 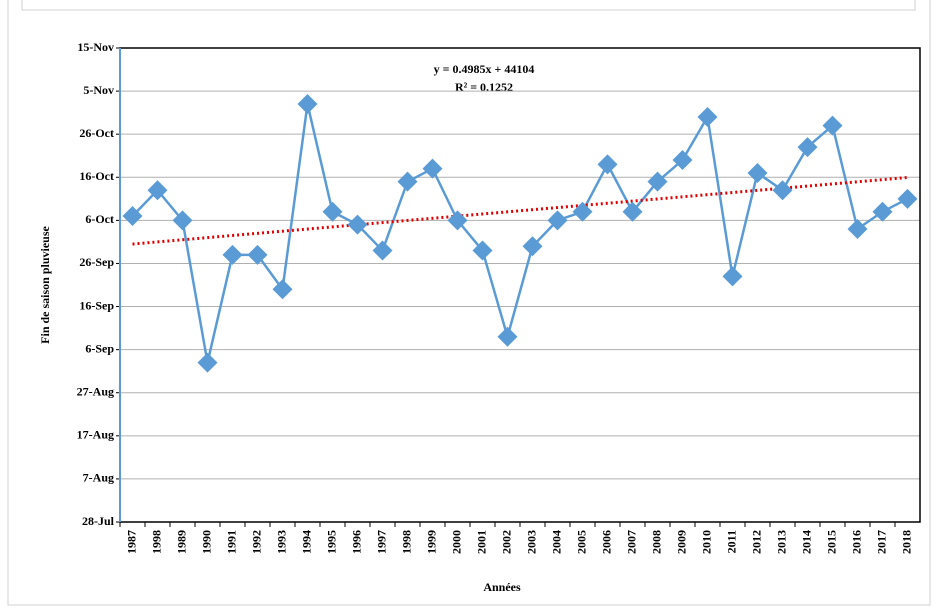 What do you see at coordinates (45, 284) in the screenshot?
I see `y-axis-title: Fin de saison pluvieuse` at bounding box center [45, 284].